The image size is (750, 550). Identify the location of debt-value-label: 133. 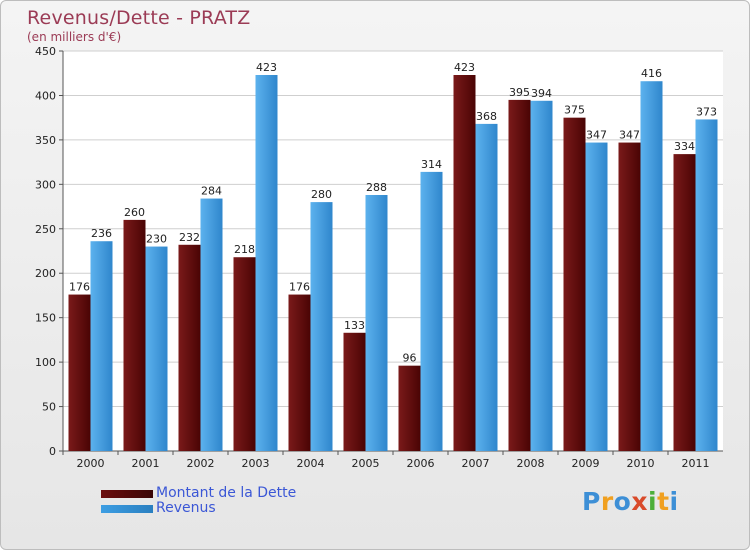
(354, 325).